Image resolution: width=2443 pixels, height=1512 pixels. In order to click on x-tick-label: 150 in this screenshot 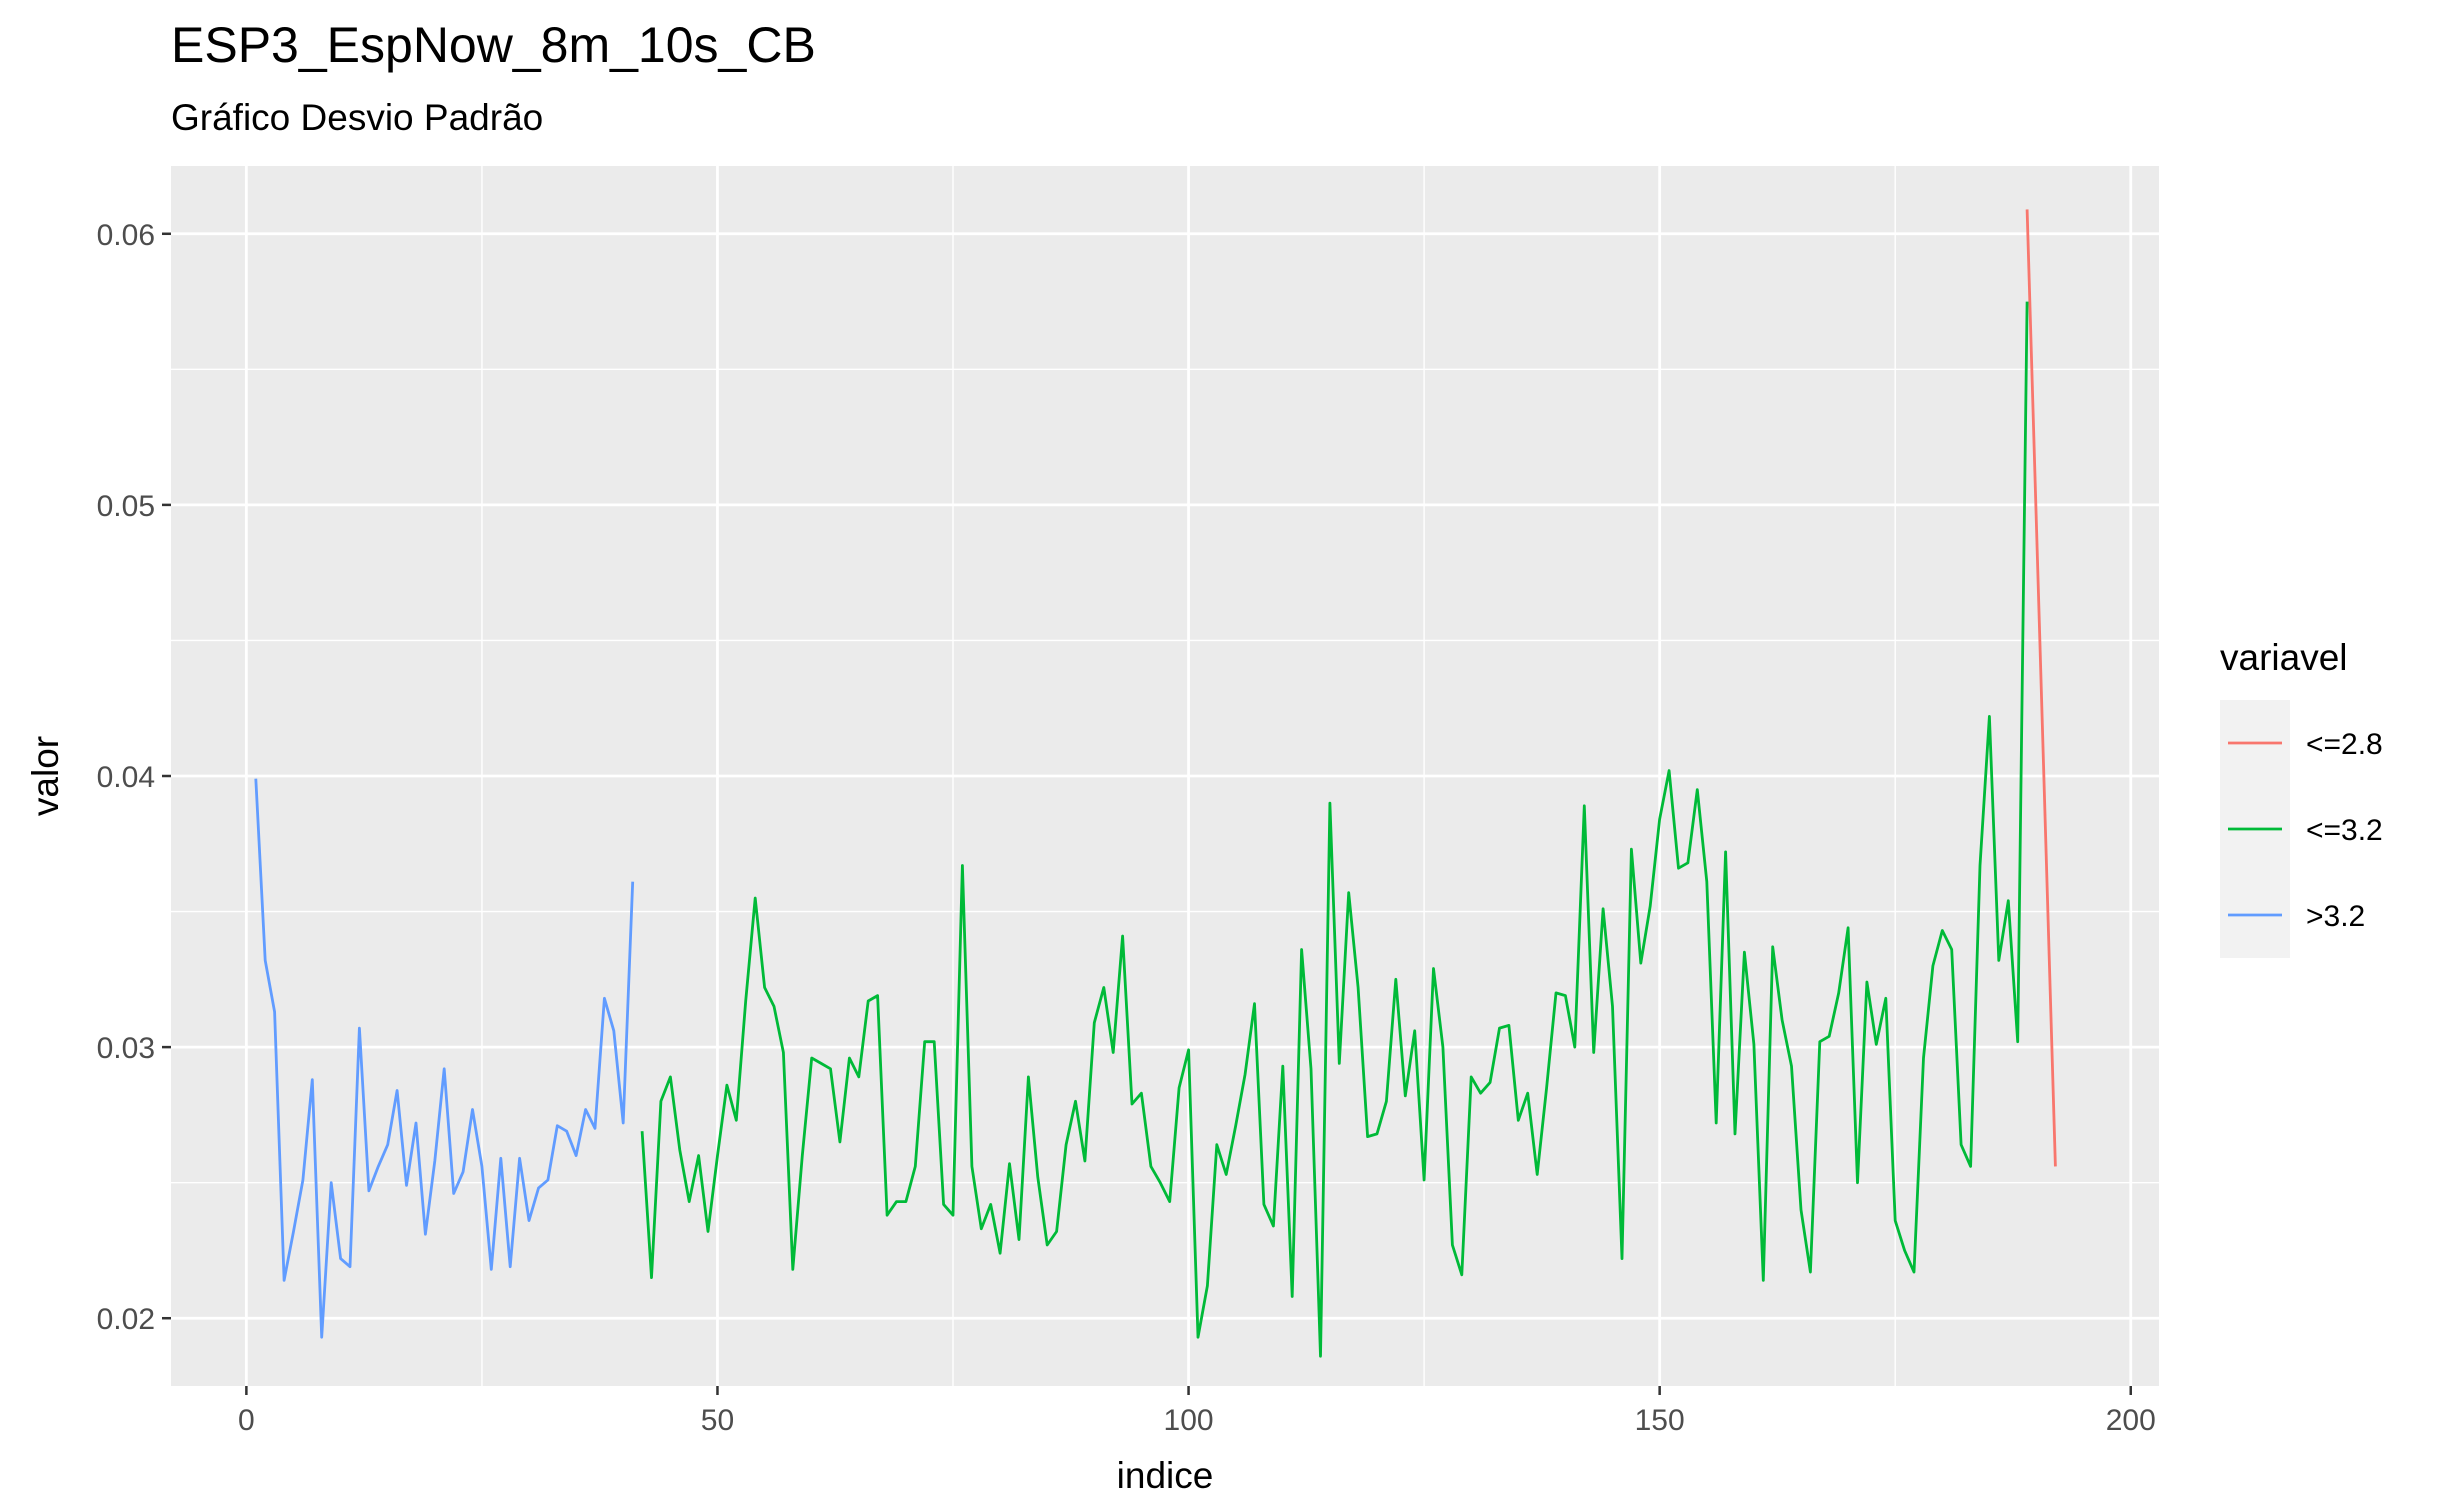, I will do `click(1660, 1420)`.